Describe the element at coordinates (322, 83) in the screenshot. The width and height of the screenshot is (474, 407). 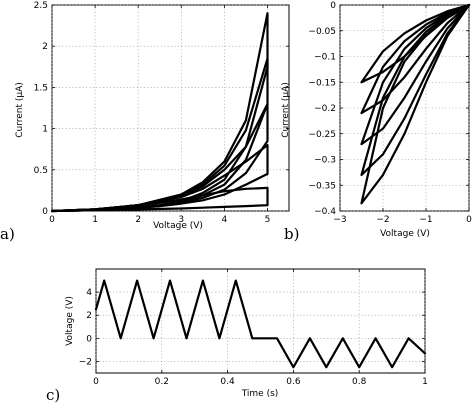
I see `y-tick-label: −0.15` at that location.